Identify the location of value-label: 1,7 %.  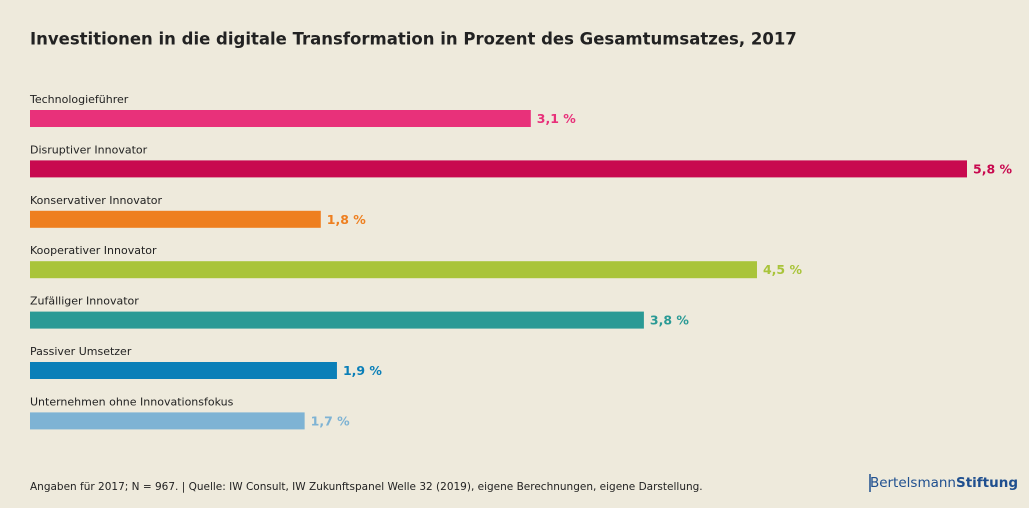
(330, 420).